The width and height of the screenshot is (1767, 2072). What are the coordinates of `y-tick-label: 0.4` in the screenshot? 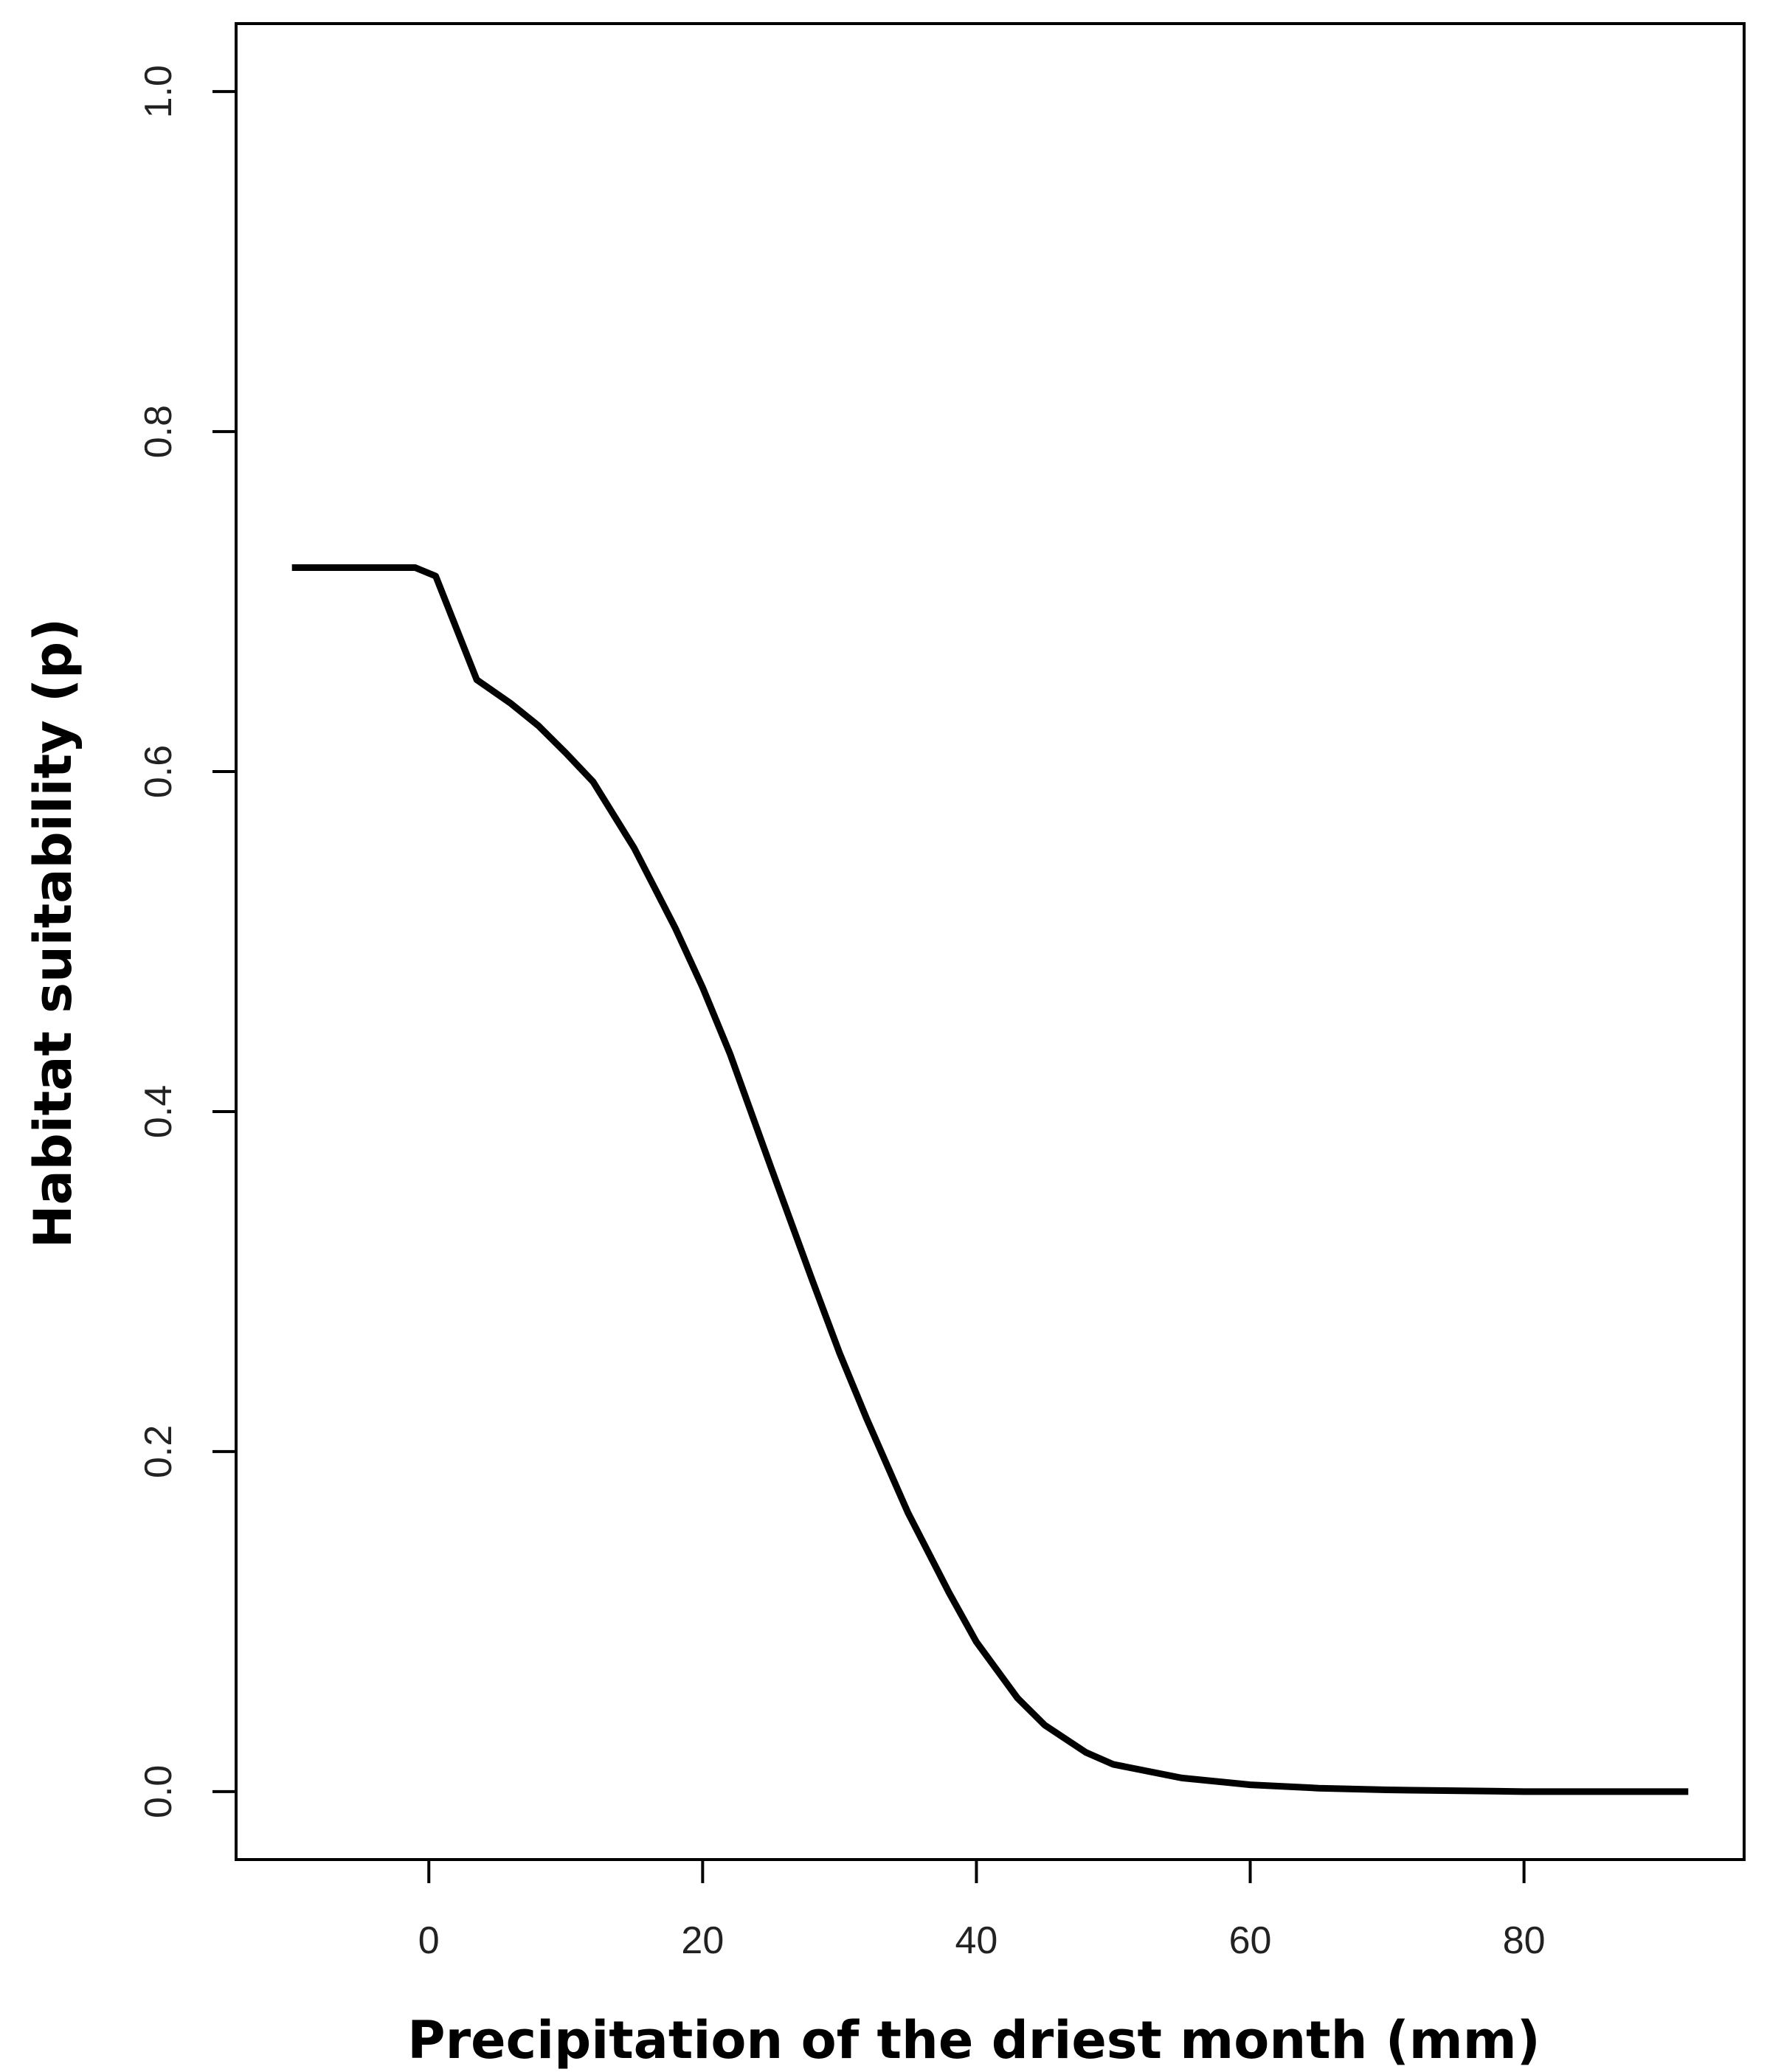 It's located at (158, 1111).